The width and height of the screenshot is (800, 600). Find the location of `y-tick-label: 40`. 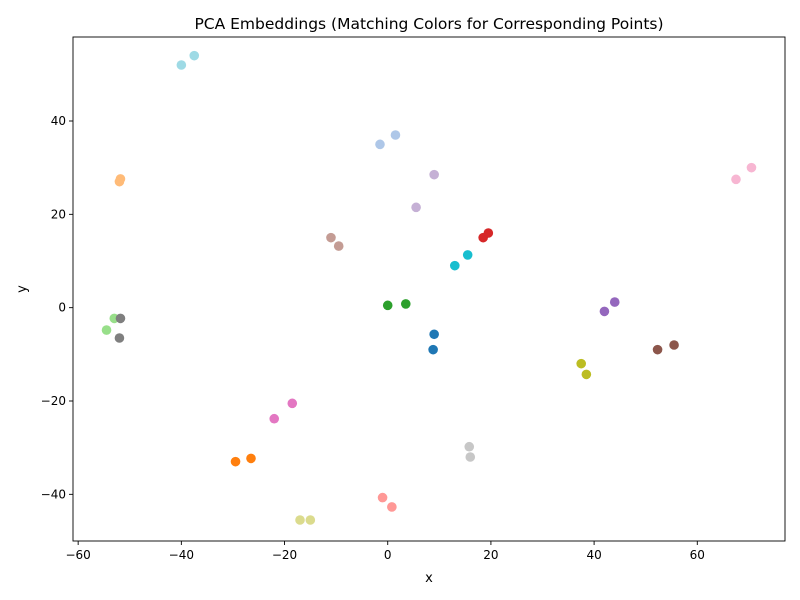

y-tick-label: 40 is located at coordinates (58, 121).